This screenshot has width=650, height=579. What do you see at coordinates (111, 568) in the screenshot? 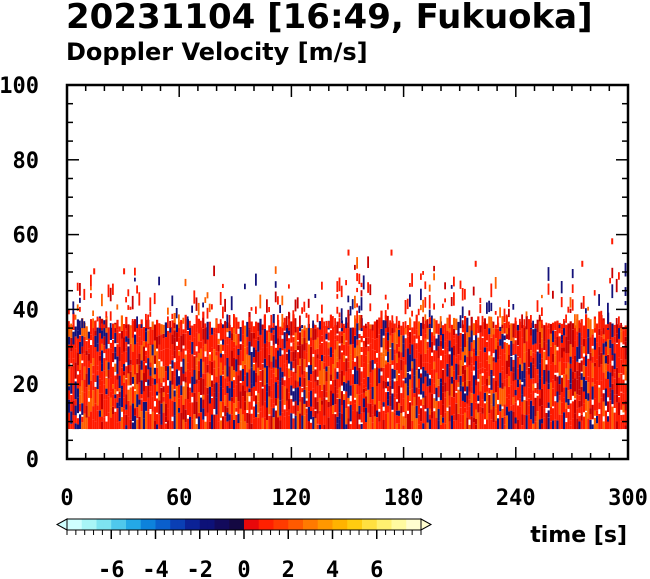
I see `colorbar-tick-label: -6` at bounding box center [111, 568].